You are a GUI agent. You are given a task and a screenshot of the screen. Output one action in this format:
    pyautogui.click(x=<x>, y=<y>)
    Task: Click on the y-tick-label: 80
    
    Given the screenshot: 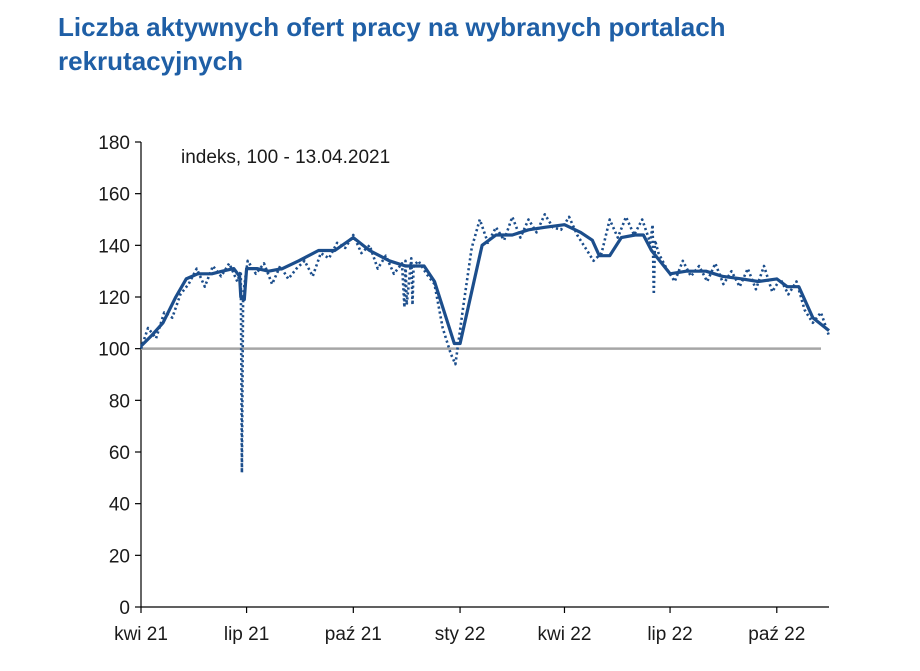 What is the action you would take?
    pyautogui.click(x=119, y=401)
    